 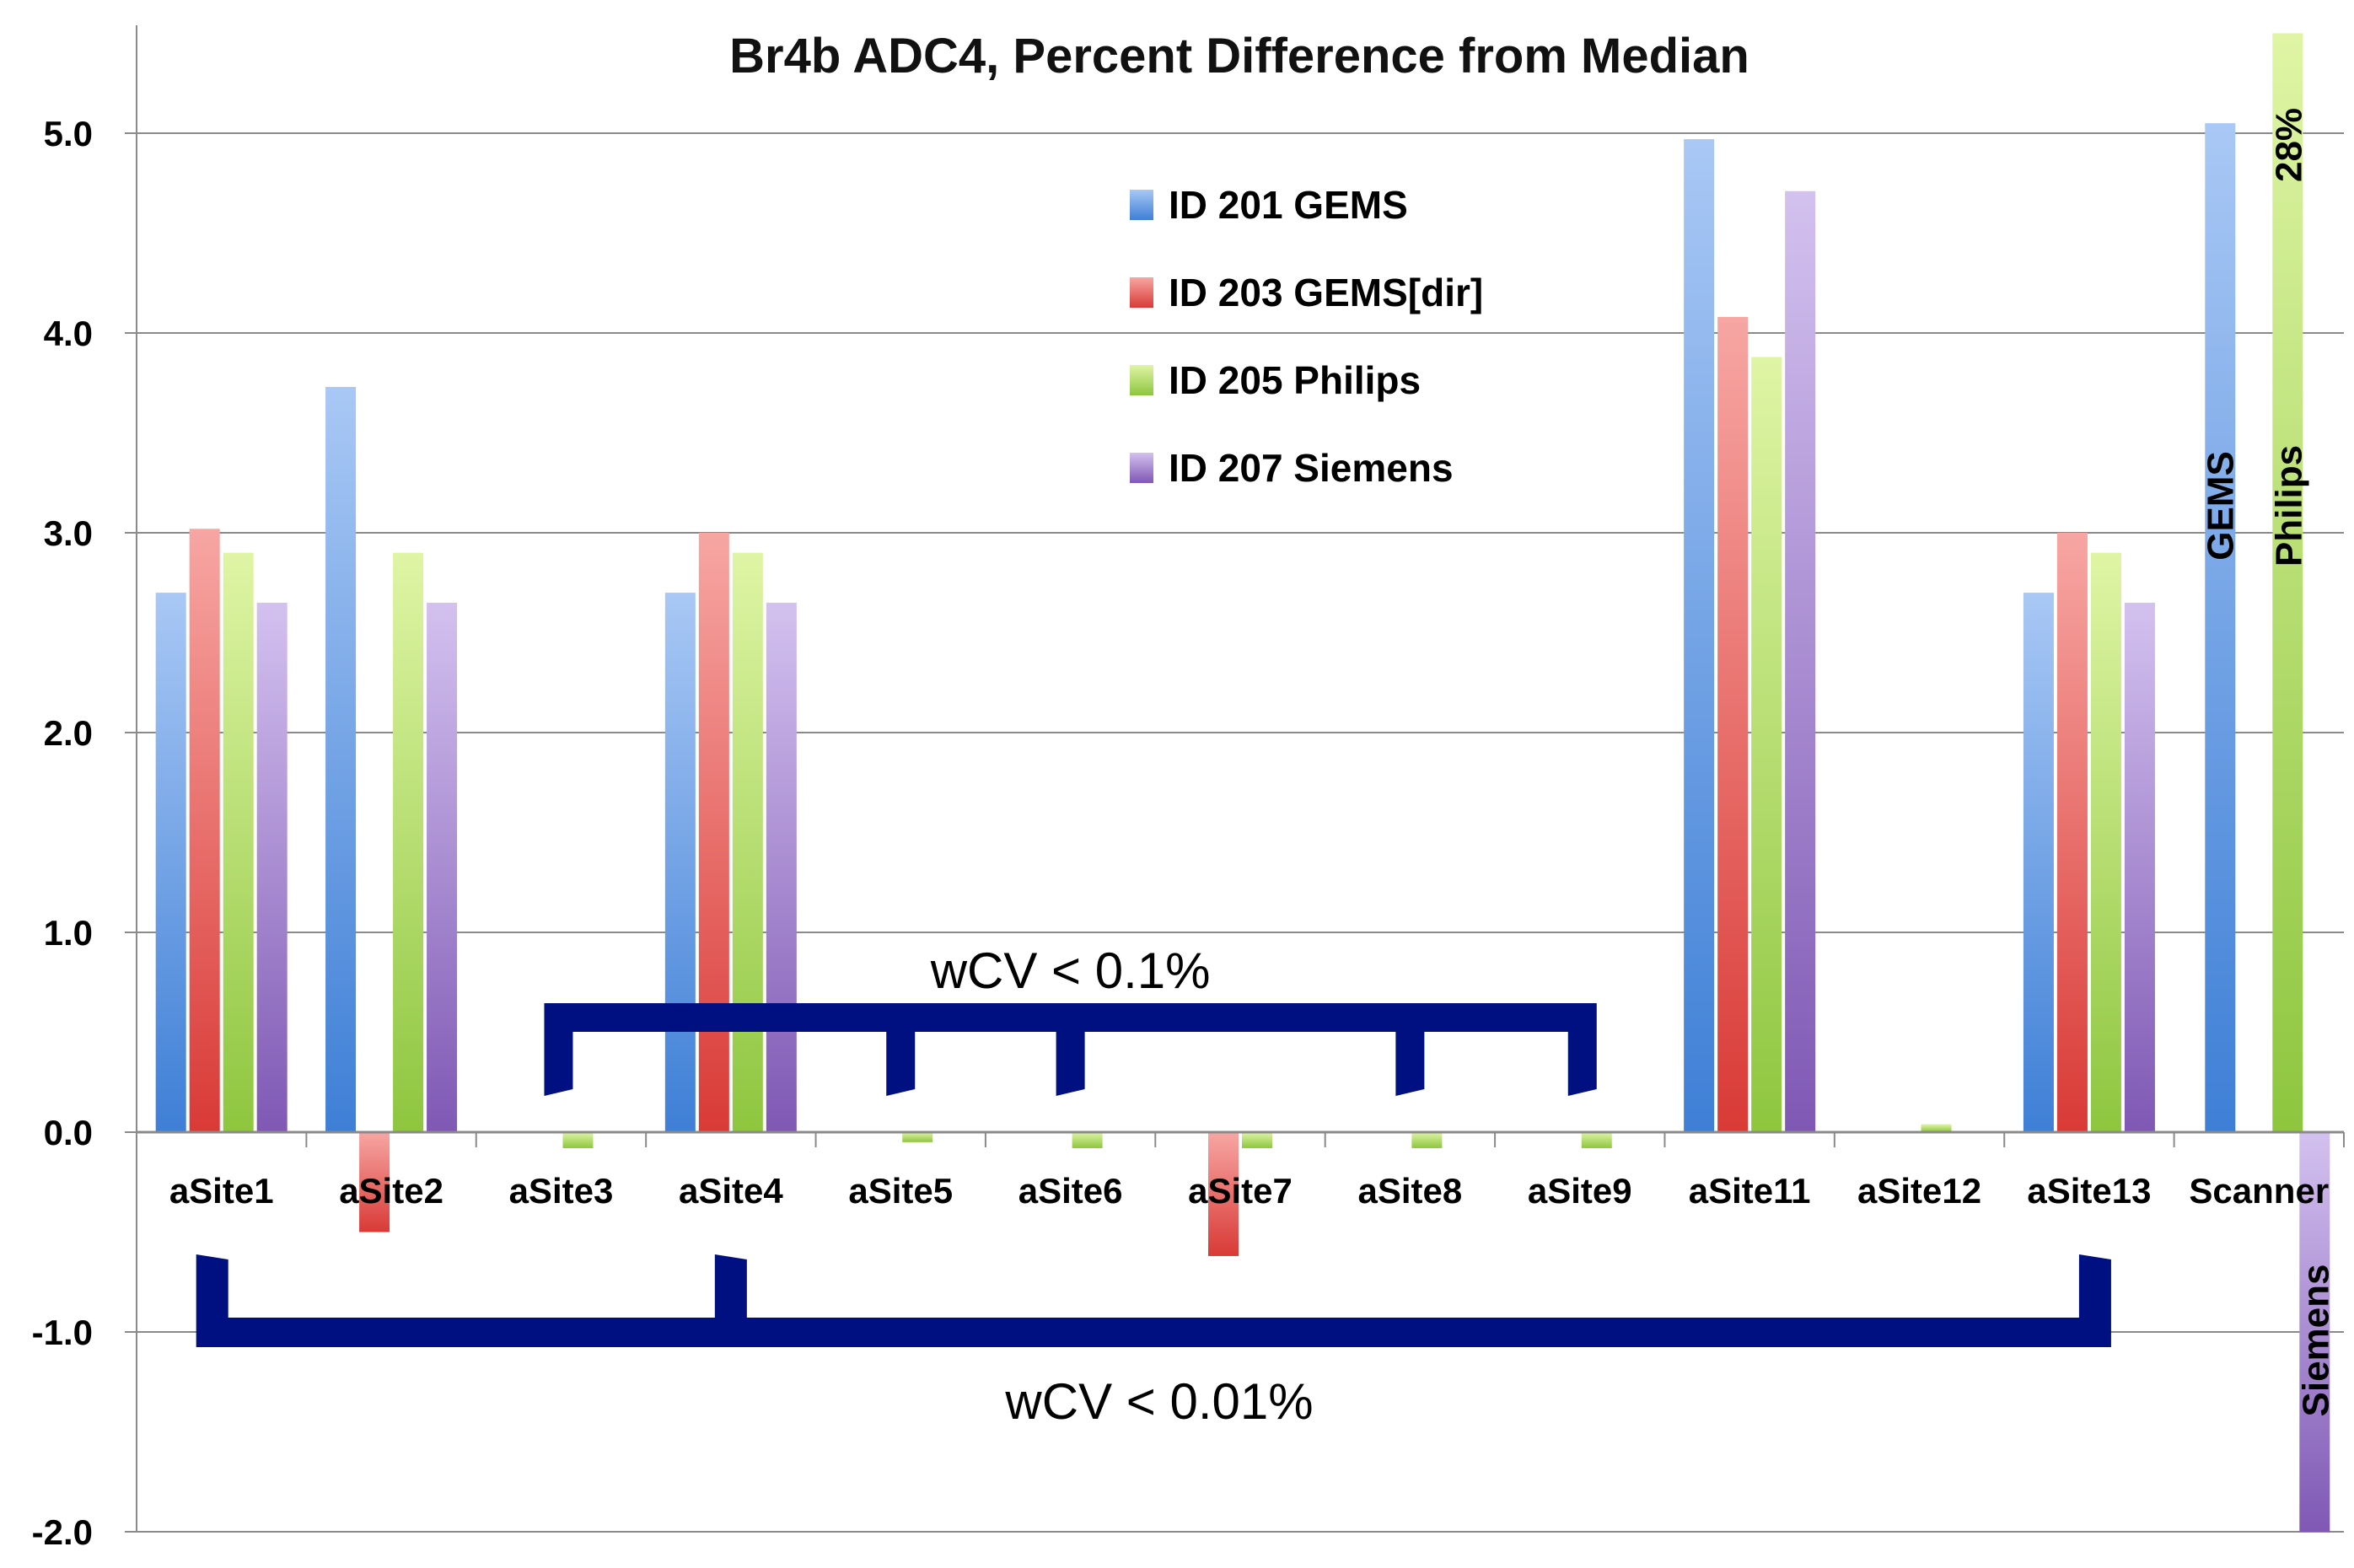 What do you see at coordinates (1288, 205) in the screenshot?
I see `legend-label: ID 201 GEMS` at bounding box center [1288, 205].